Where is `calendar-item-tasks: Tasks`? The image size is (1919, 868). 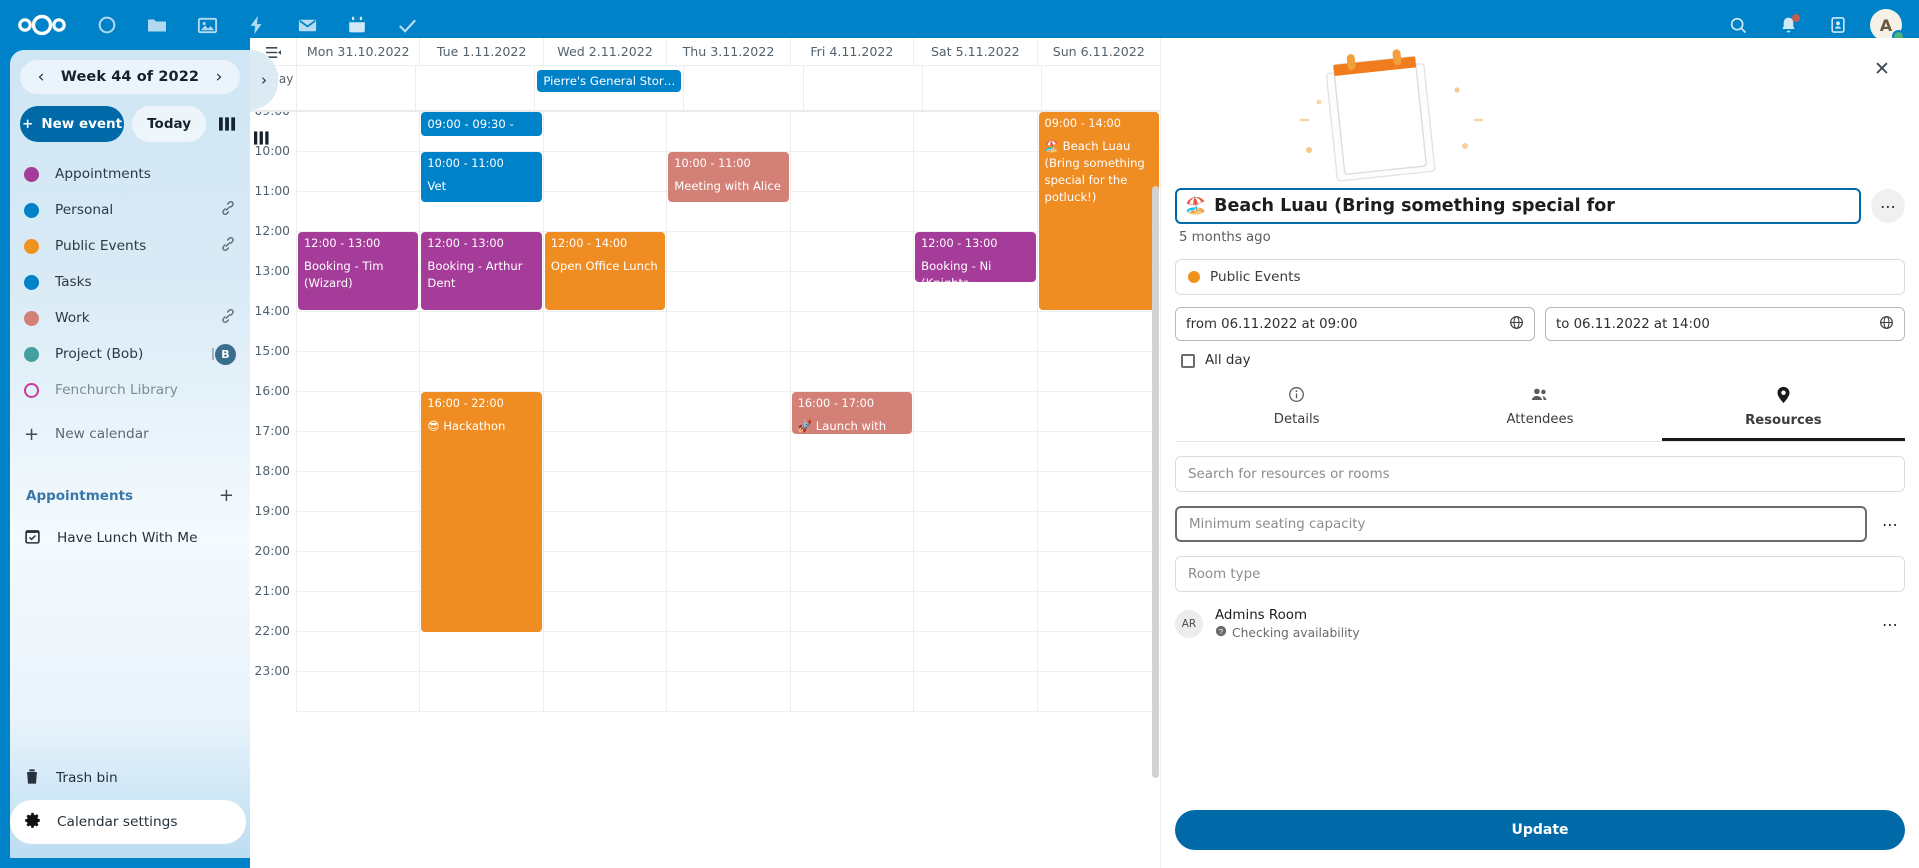
calendar-item-tasks: Tasks is located at coordinates (130, 282).